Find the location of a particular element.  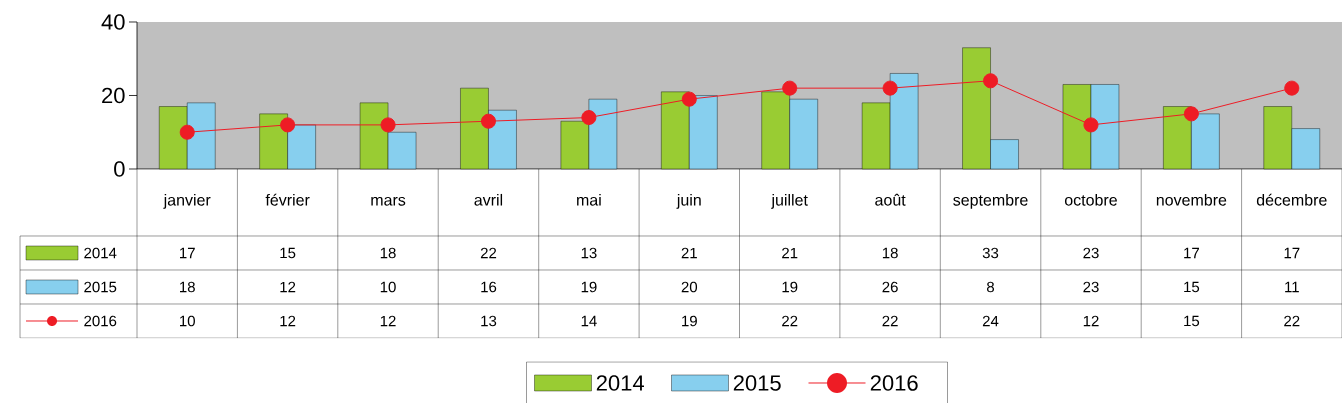

x-tick-label: février is located at coordinates (287, 199).